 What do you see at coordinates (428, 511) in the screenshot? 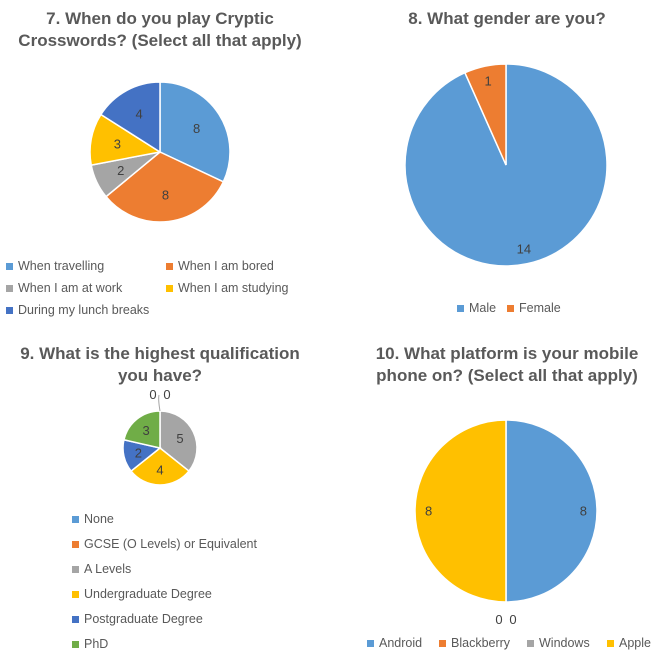
I see `chart-10-data-label-4: 8` at bounding box center [428, 511].